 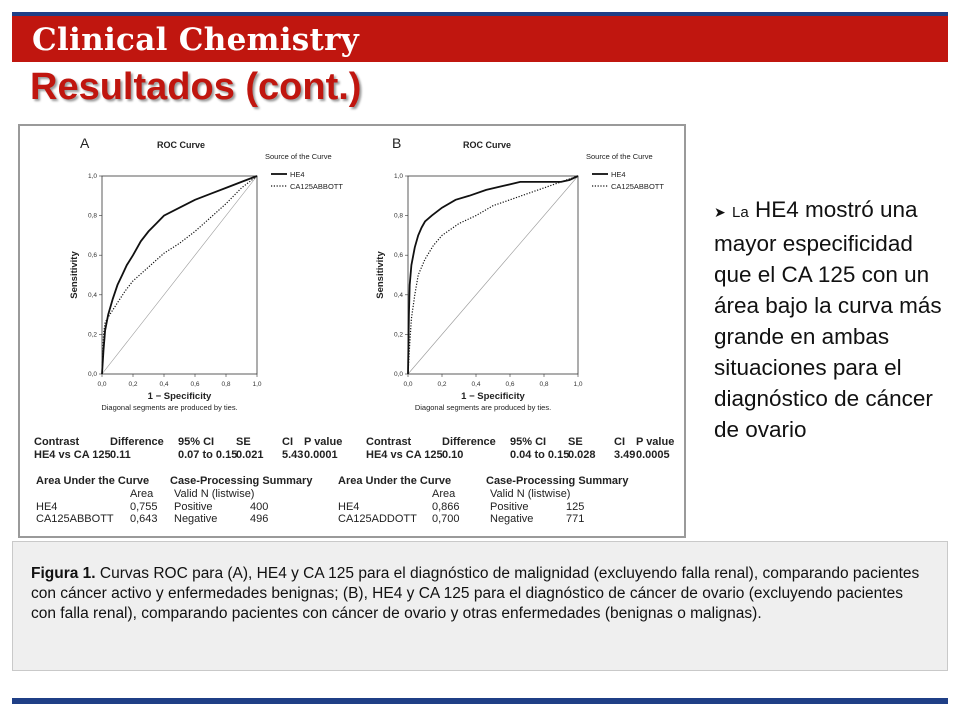 What do you see at coordinates (316, 186) in the screenshot?
I see `legend-label-a: CA125ABBOTT` at bounding box center [316, 186].